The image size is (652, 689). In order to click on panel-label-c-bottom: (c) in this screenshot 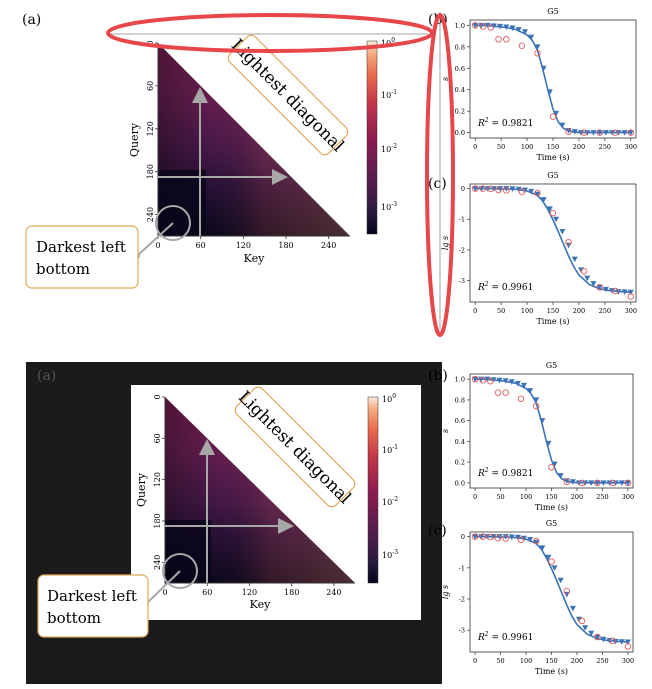, I will do `click(437, 531)`.